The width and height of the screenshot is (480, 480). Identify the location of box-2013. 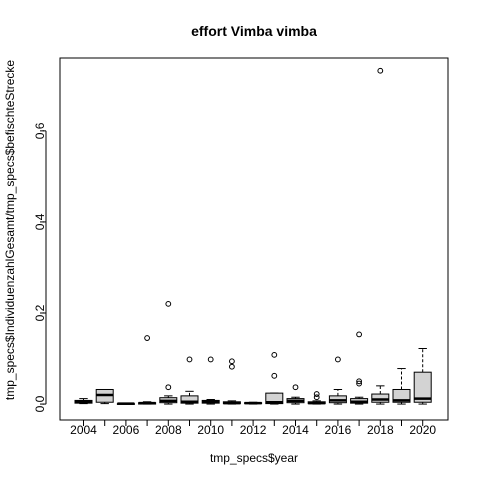
(274, 378).